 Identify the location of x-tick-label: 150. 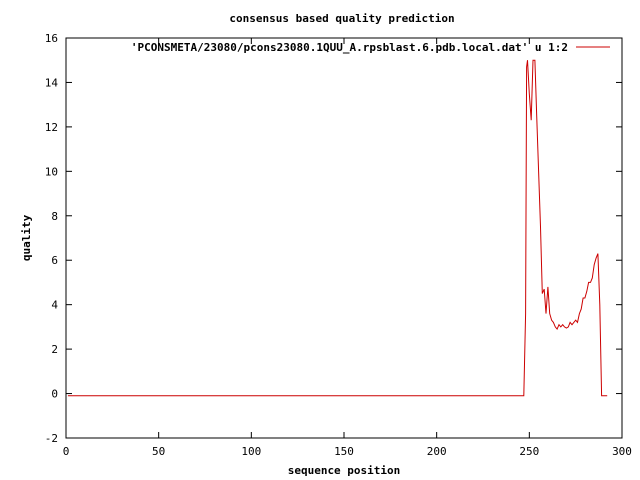
(344, 451).